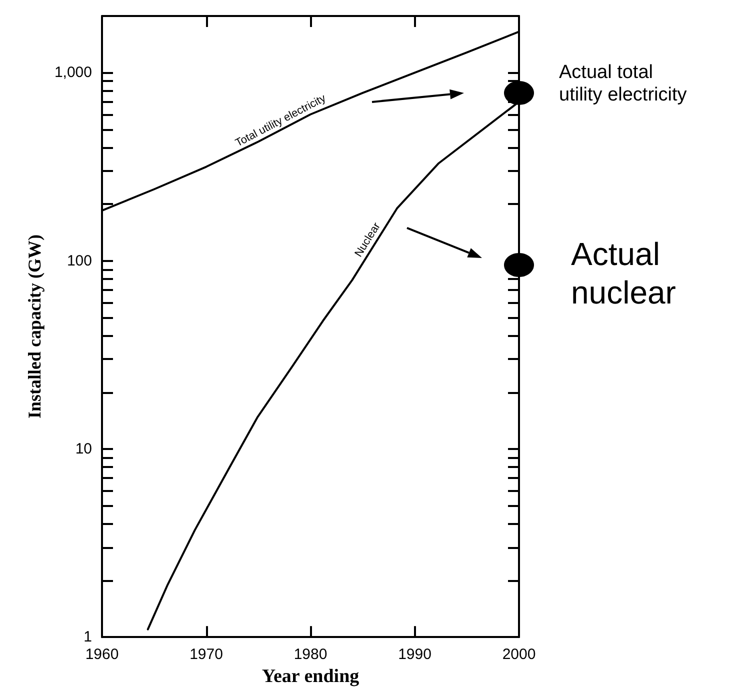 The width and height of the screenshot is (754, 699). Describe the element at coordinates (623, 84) in the screenshot. I see `annotation: Actual total utility electricity` at that location.